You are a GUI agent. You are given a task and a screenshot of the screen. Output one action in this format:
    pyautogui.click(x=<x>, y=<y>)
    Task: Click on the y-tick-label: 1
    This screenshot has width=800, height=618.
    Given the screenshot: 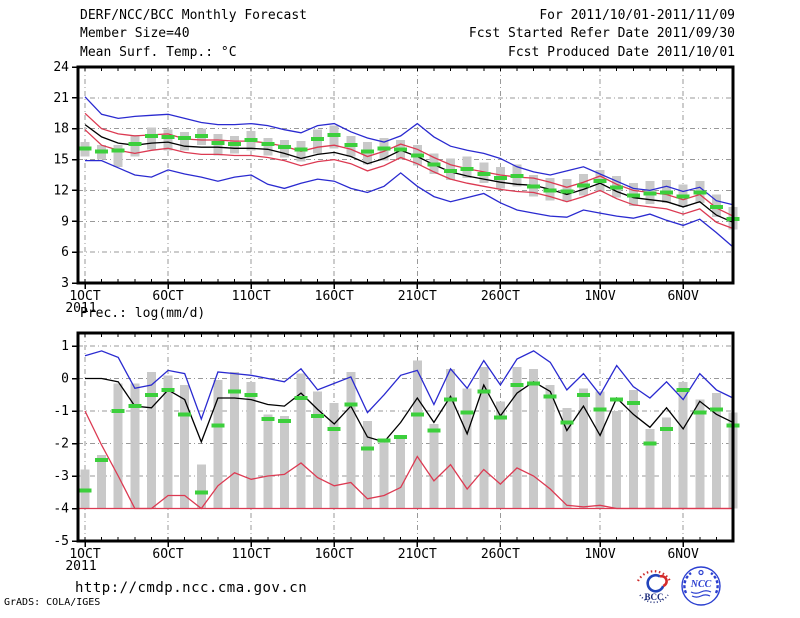 What is the action you would take?
    pyautogui.click(x=65, y=346)
    